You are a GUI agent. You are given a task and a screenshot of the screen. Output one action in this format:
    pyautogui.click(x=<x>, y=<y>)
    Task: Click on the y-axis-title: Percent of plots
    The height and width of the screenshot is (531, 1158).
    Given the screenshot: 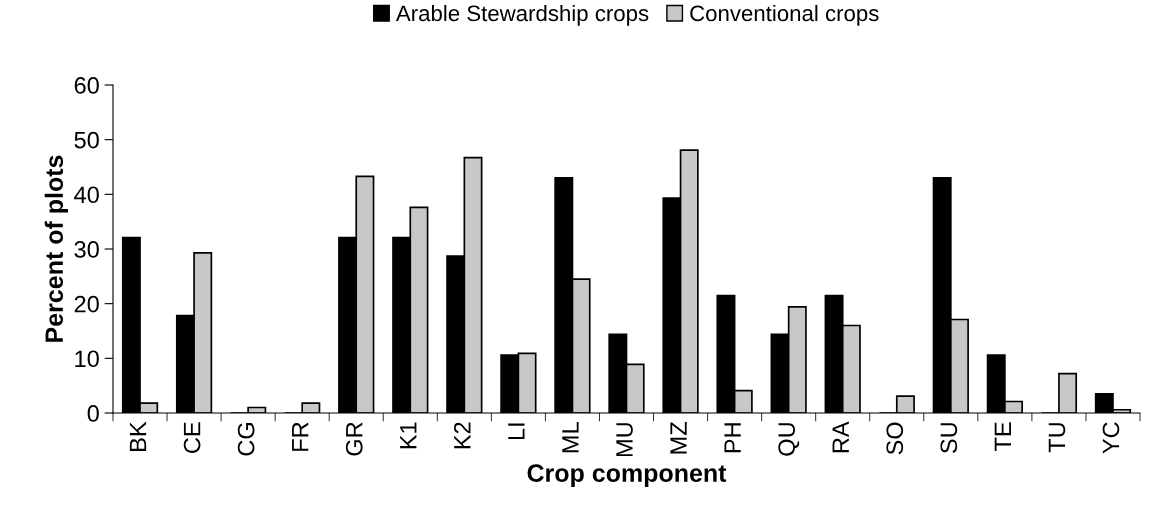 What is the action you would take?
    pyautogui.click(x=56, y=248)
    